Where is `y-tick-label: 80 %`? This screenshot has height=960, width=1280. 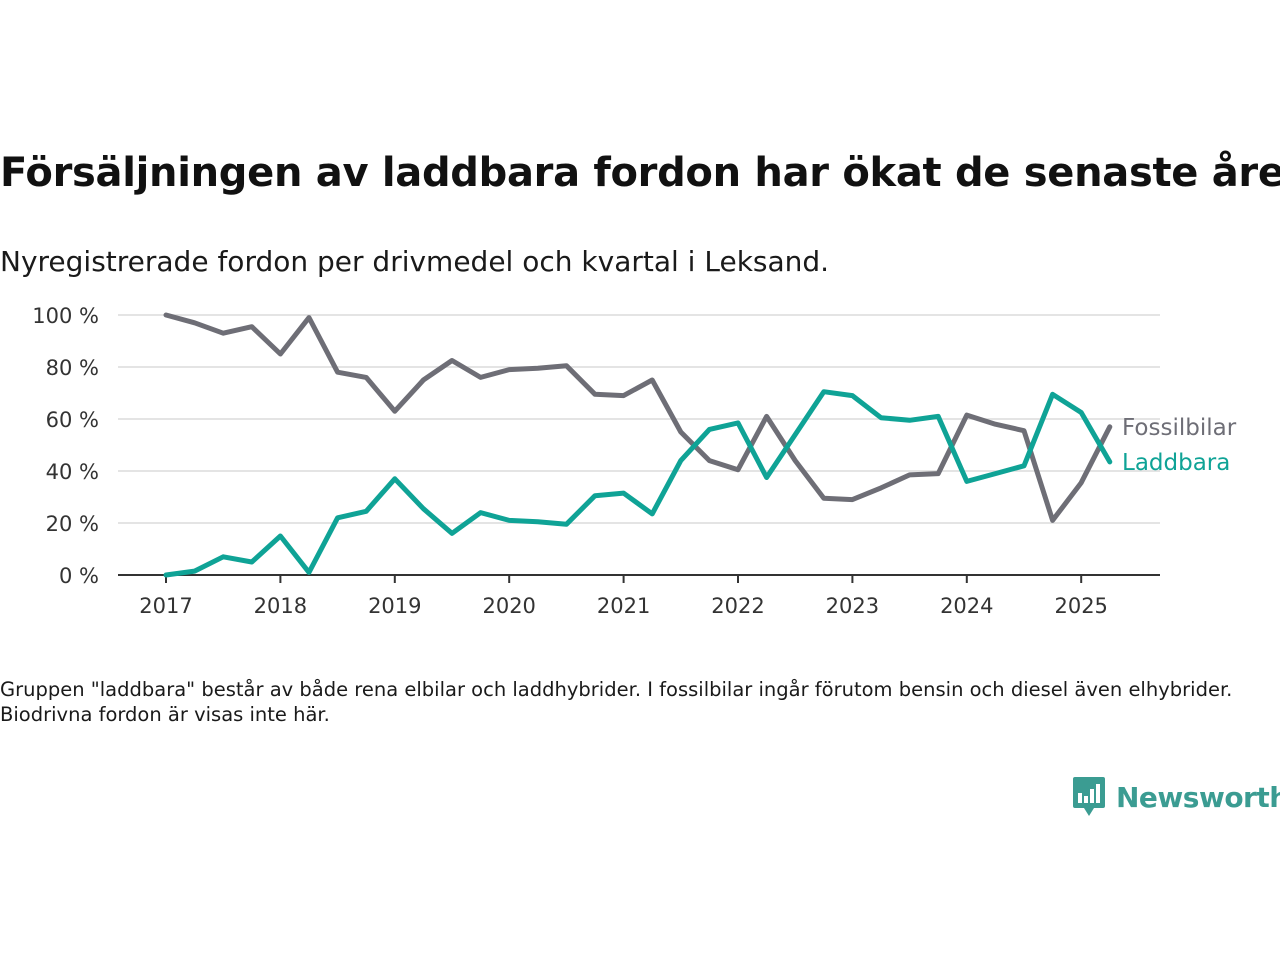 y-tick-label: 80 % is located at coordinates (72, 368).